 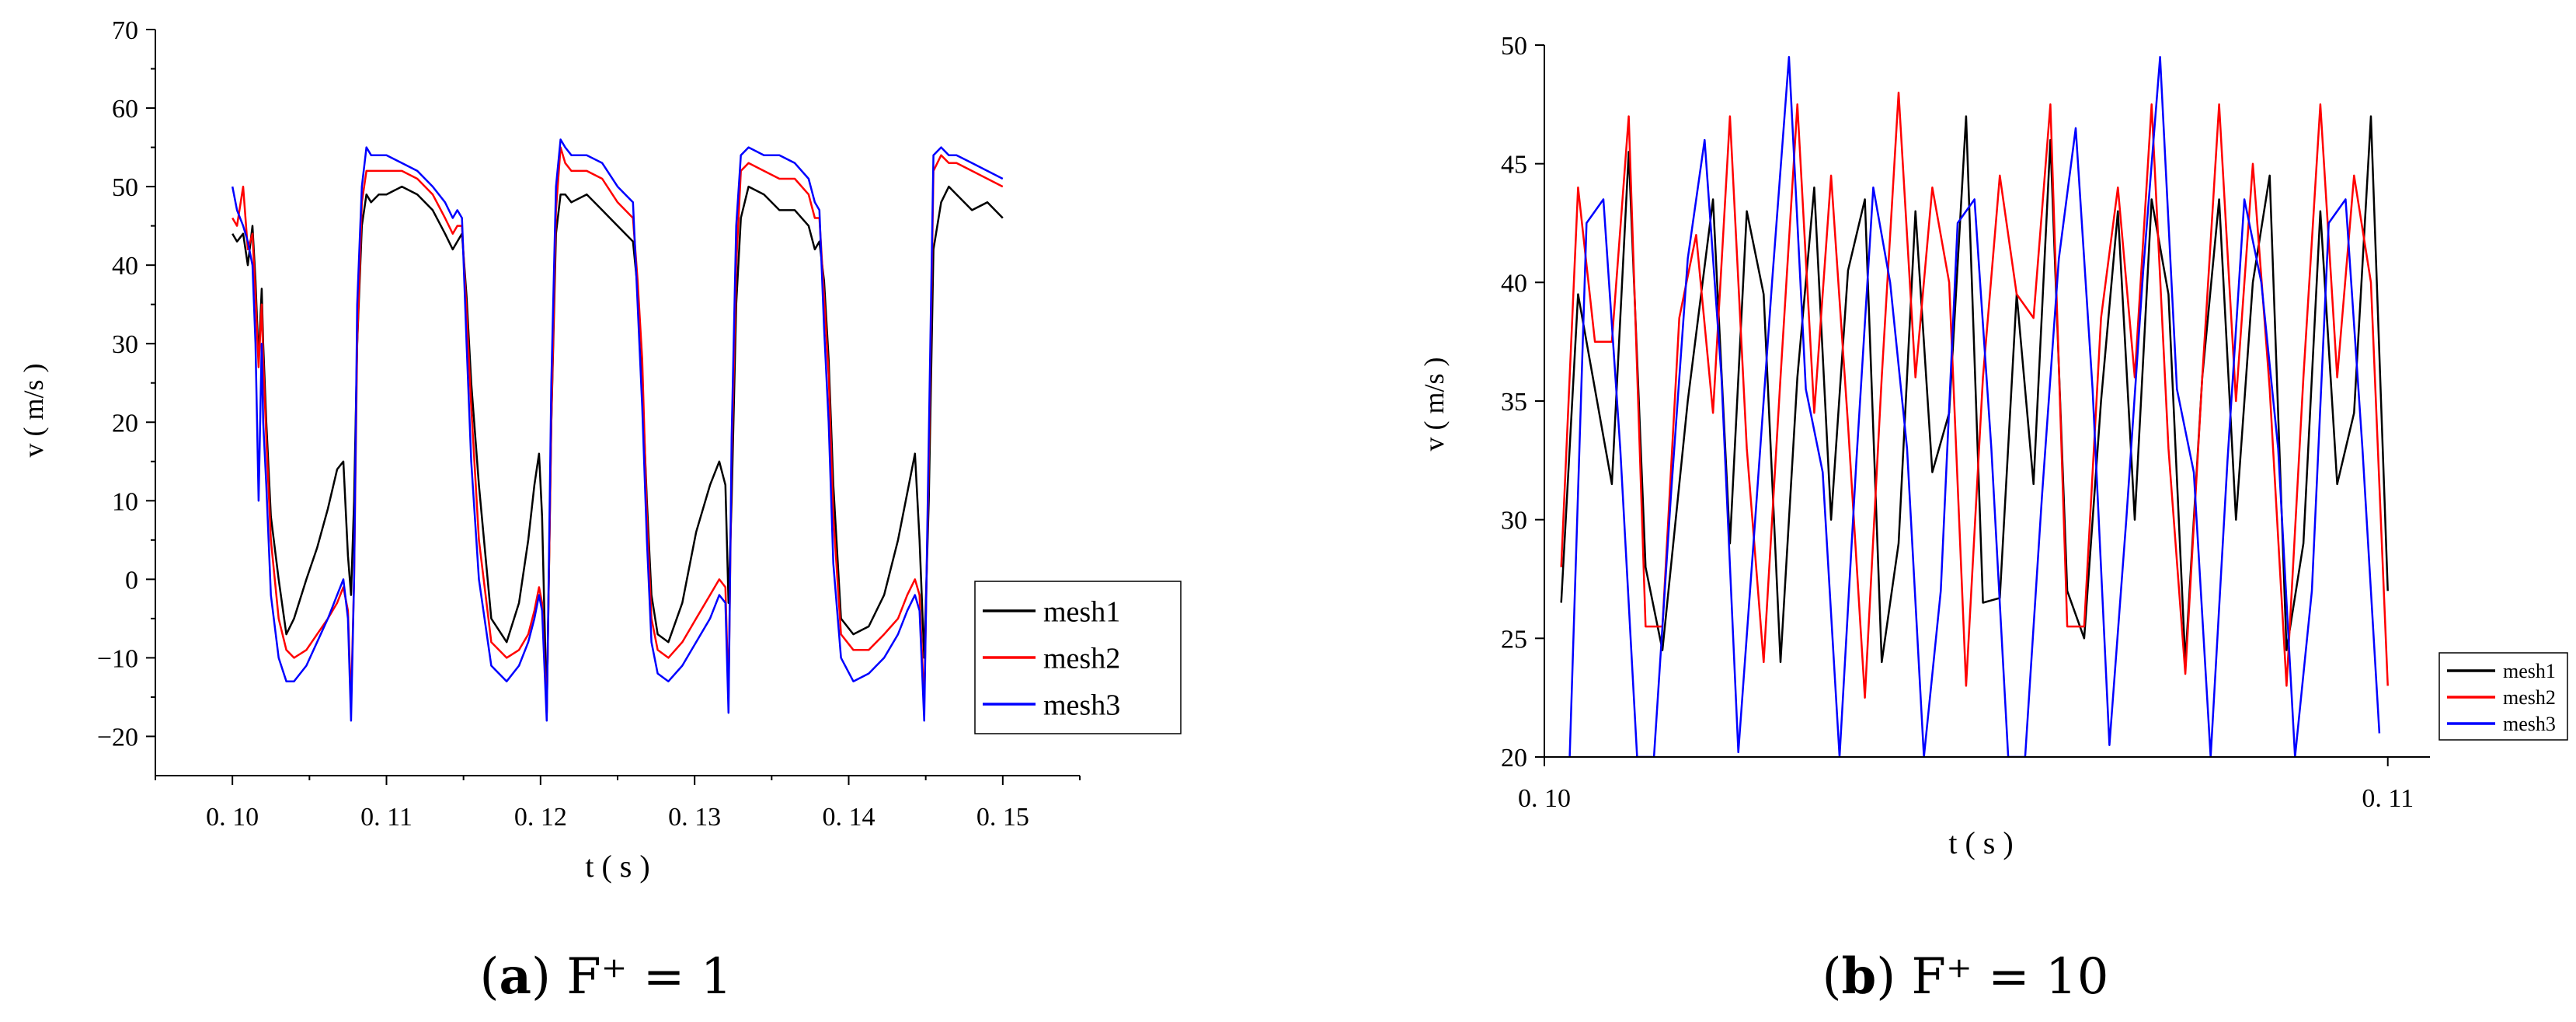 I want to click on caption-b-letter: b, so click(x=1858, y=976).